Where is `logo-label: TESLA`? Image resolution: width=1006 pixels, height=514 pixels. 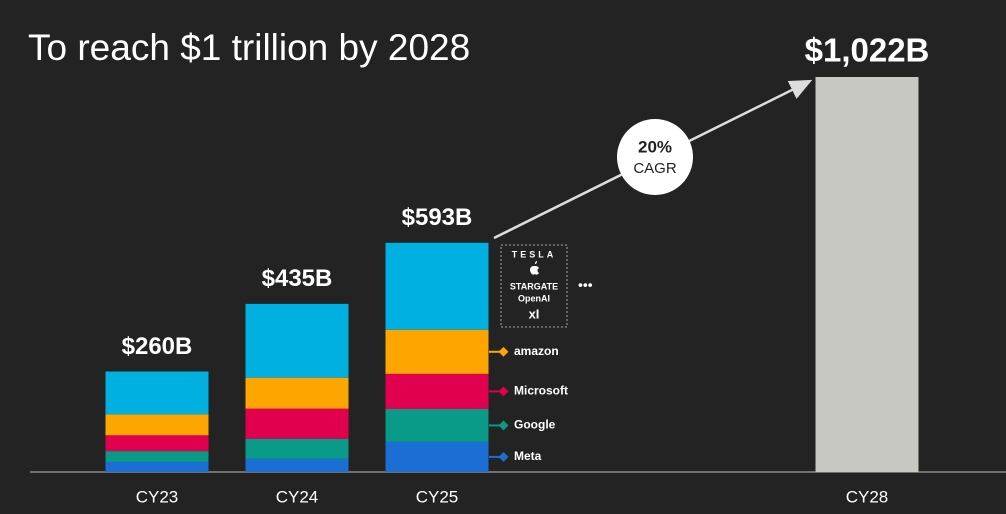 logo-label: TESLA is located at coordinates (534, 254).